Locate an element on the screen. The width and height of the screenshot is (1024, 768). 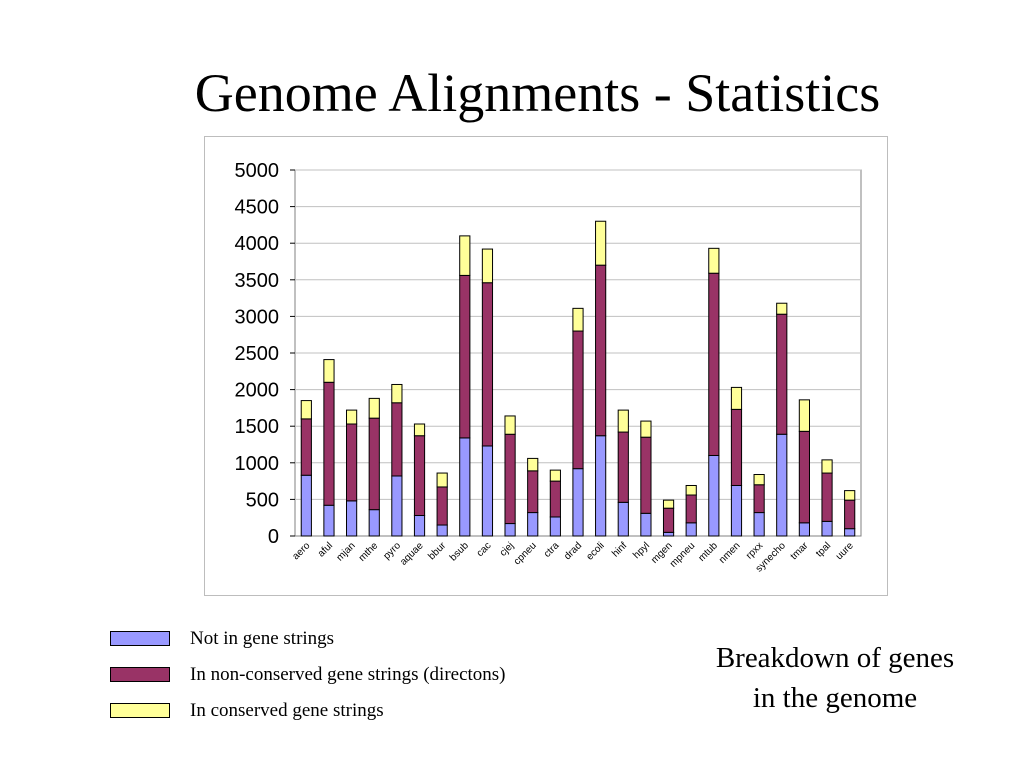
y-tick-label: 500 is located at coordinates (262, 500).